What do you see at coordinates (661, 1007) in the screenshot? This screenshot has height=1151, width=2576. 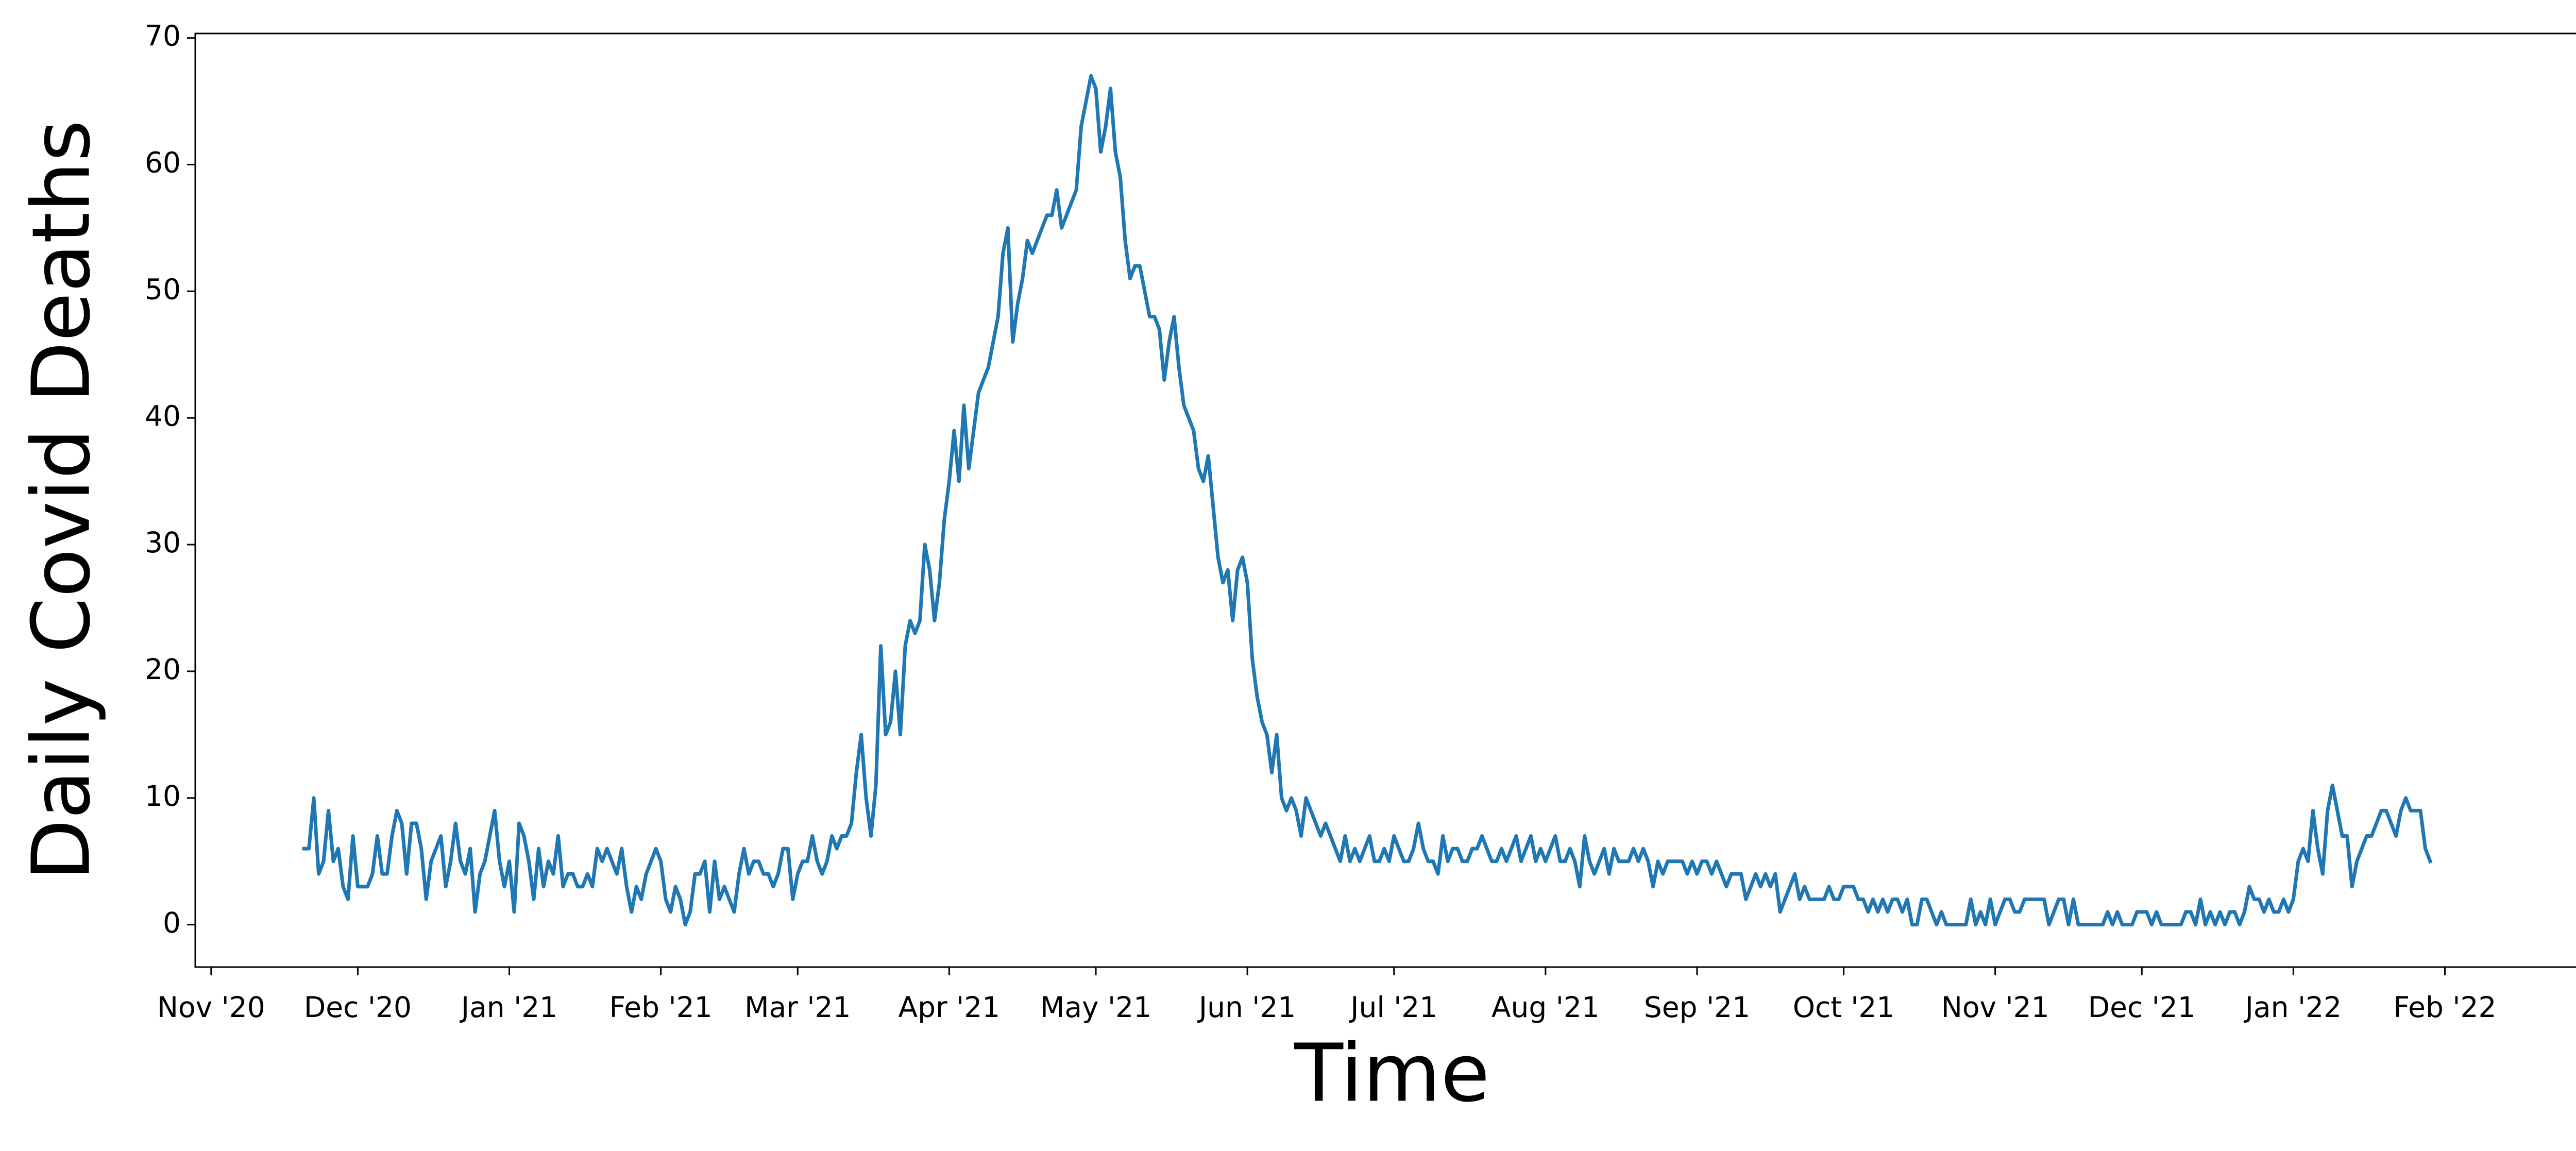 I see `x-tick-label: Feb '21` at bounding box center [661, 1007].